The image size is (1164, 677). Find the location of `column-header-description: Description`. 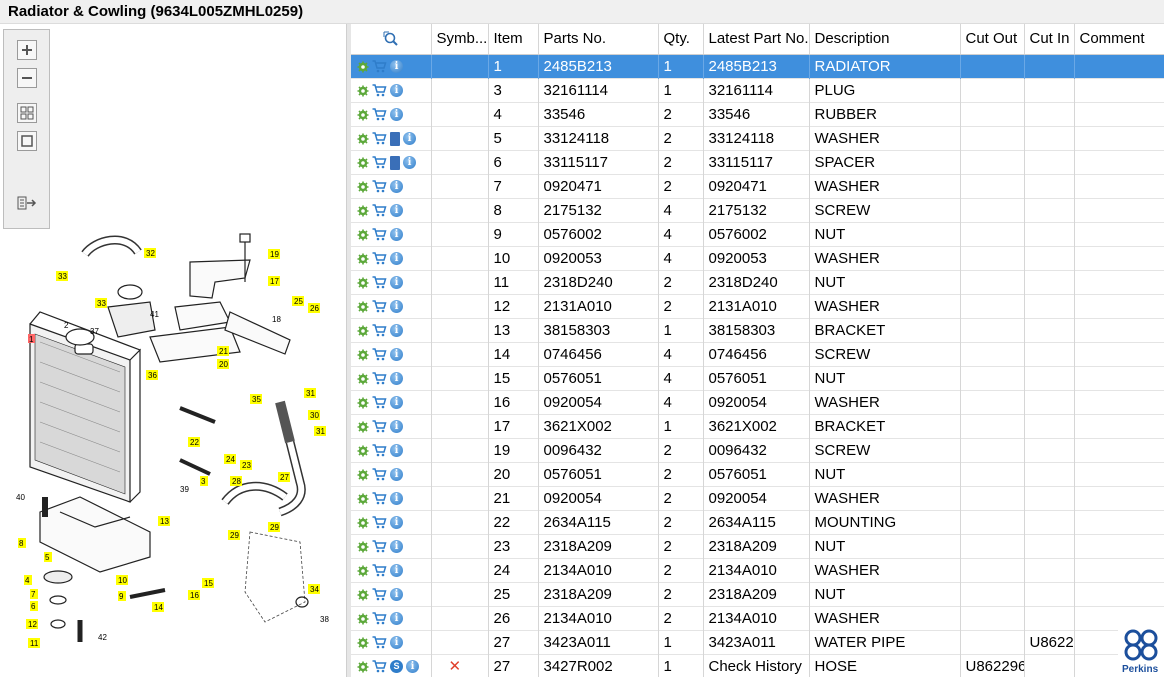

column-header-description: Description is located at coordinates (885, 39).